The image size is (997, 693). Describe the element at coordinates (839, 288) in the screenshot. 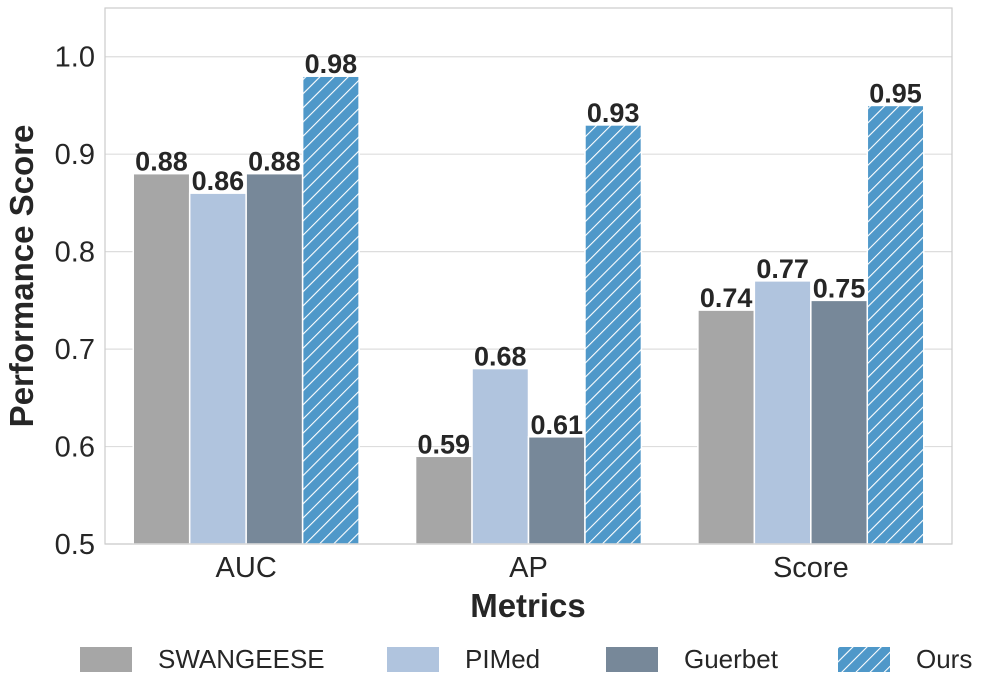

I see `data-label: 0.75` at that location.